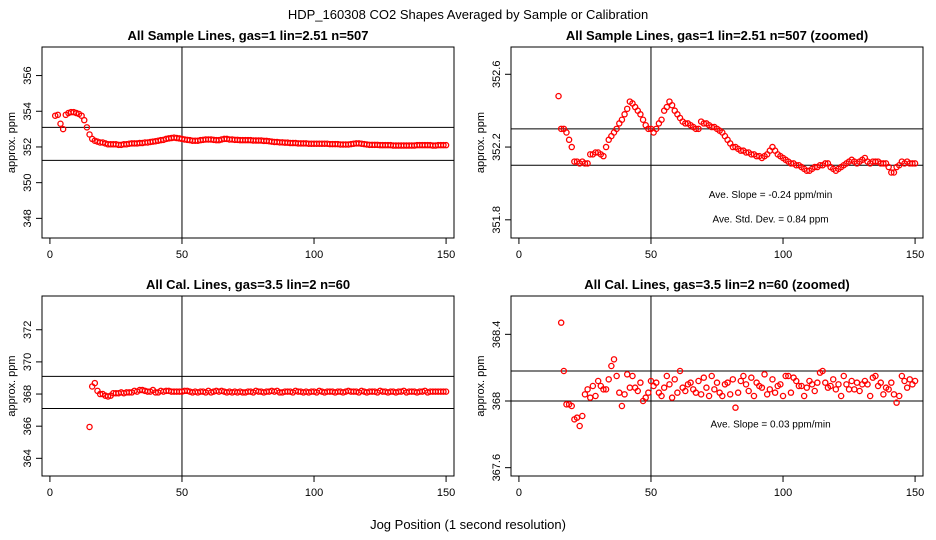  I want to click on y-tick-label: 366, so click(28, 426).